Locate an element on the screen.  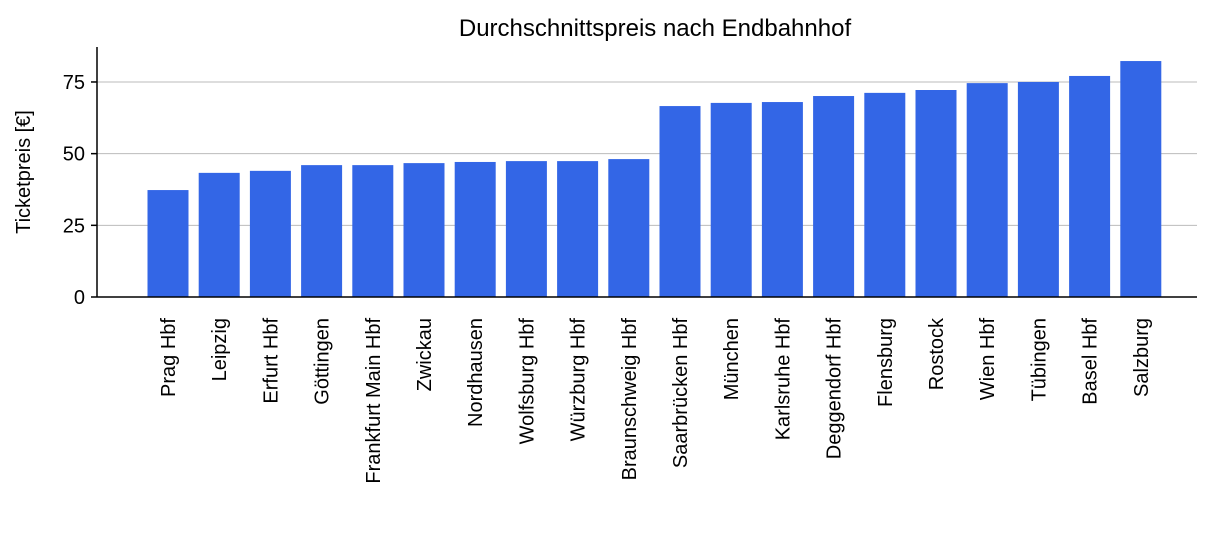
x-tick-label: Prag Hbf is located at coordinates (169, 357).